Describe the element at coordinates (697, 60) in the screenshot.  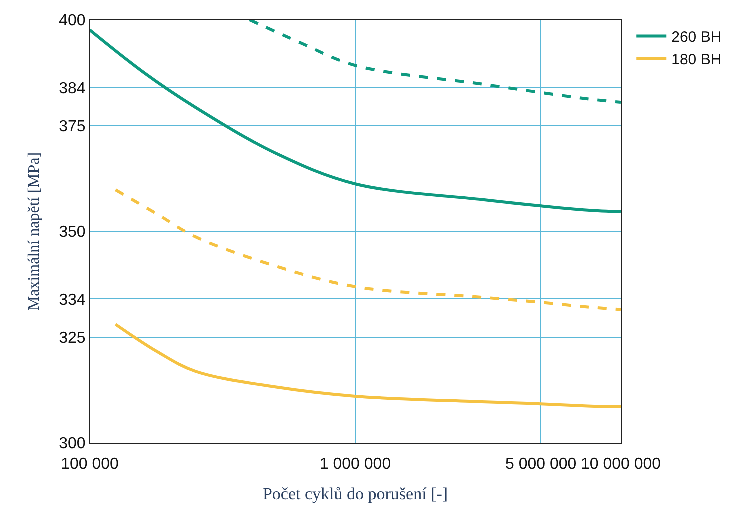
I see `legend-label: 180 BH` at that location.